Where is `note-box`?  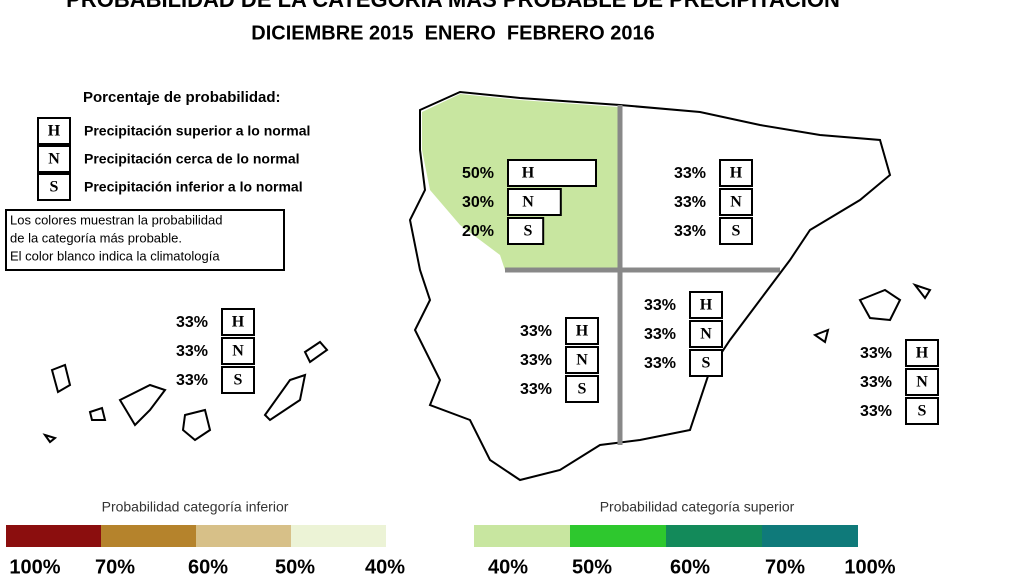
note-box is located at coordinates (145, 240).